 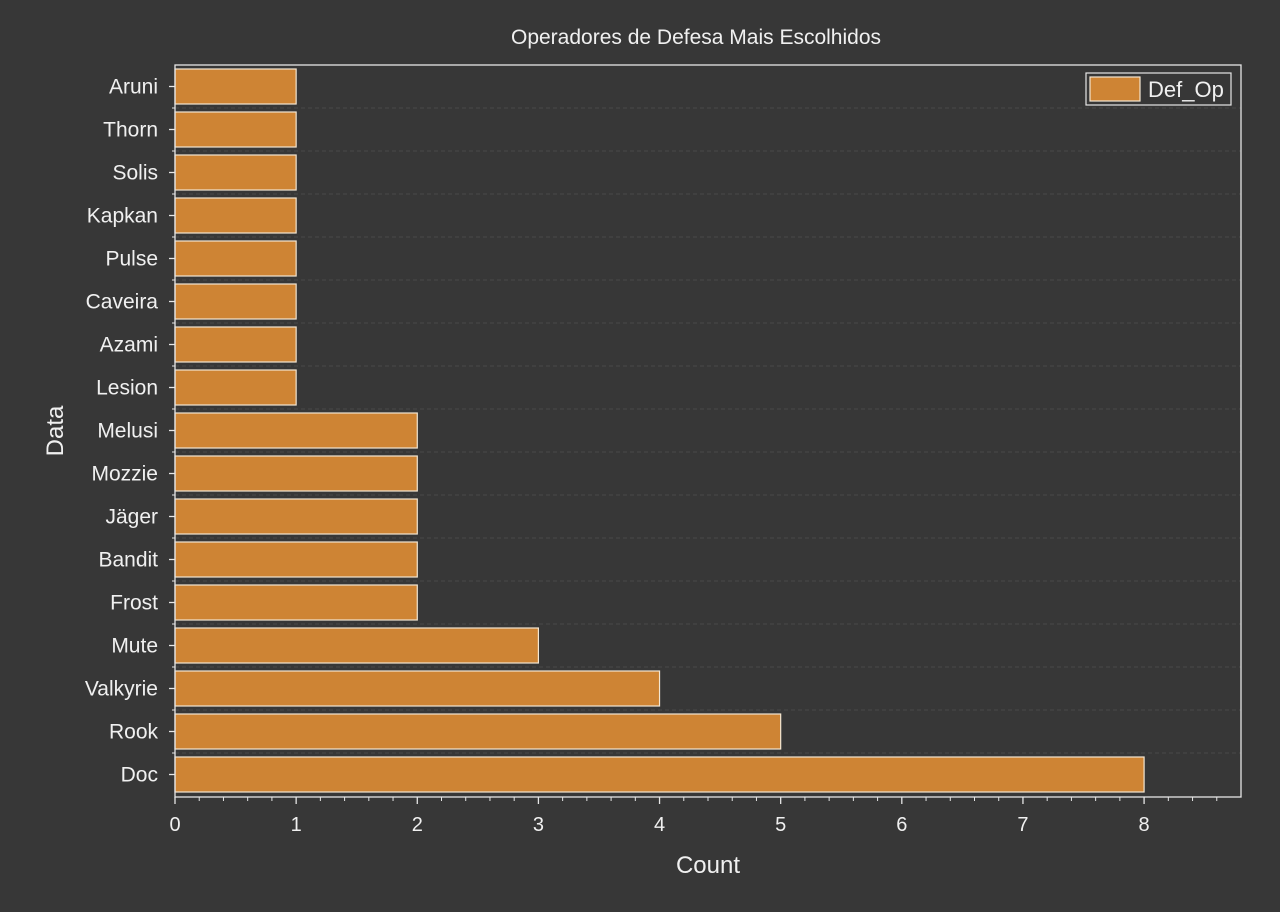 I want to click on bar-mozzie, so click(x=296, y=473).